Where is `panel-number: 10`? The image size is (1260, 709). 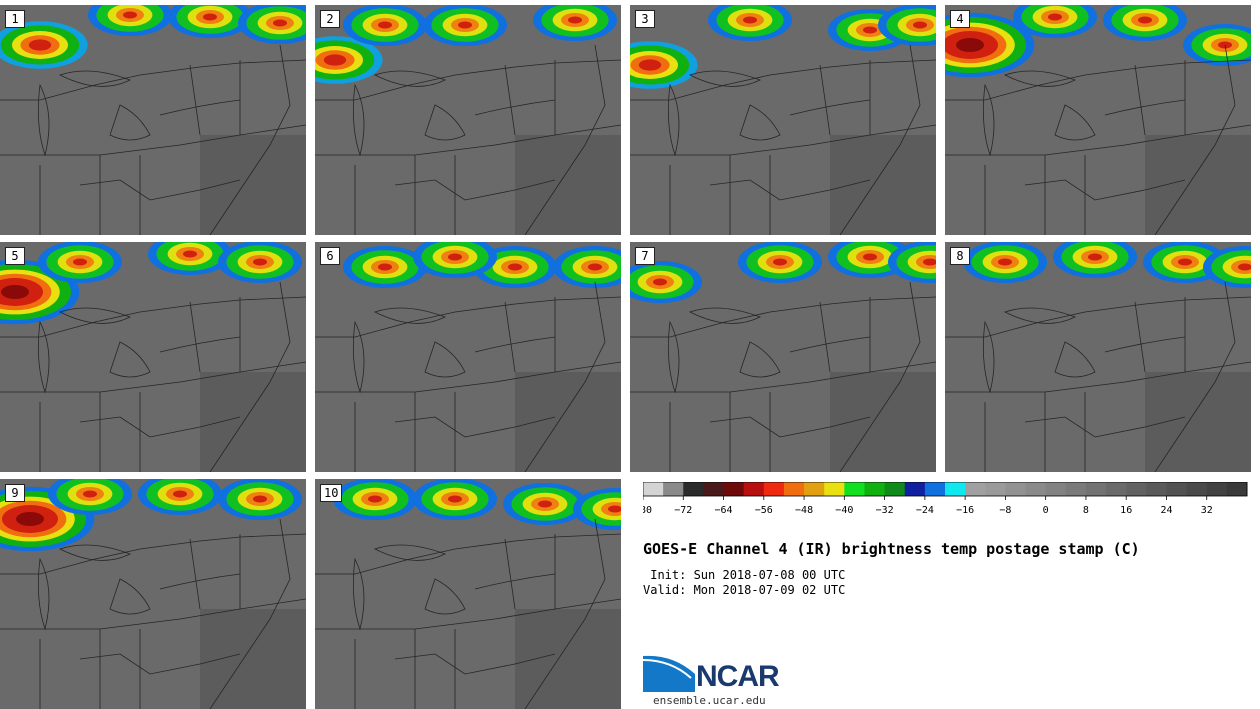 panel-number: 10 is located at coordinates (331, 493).